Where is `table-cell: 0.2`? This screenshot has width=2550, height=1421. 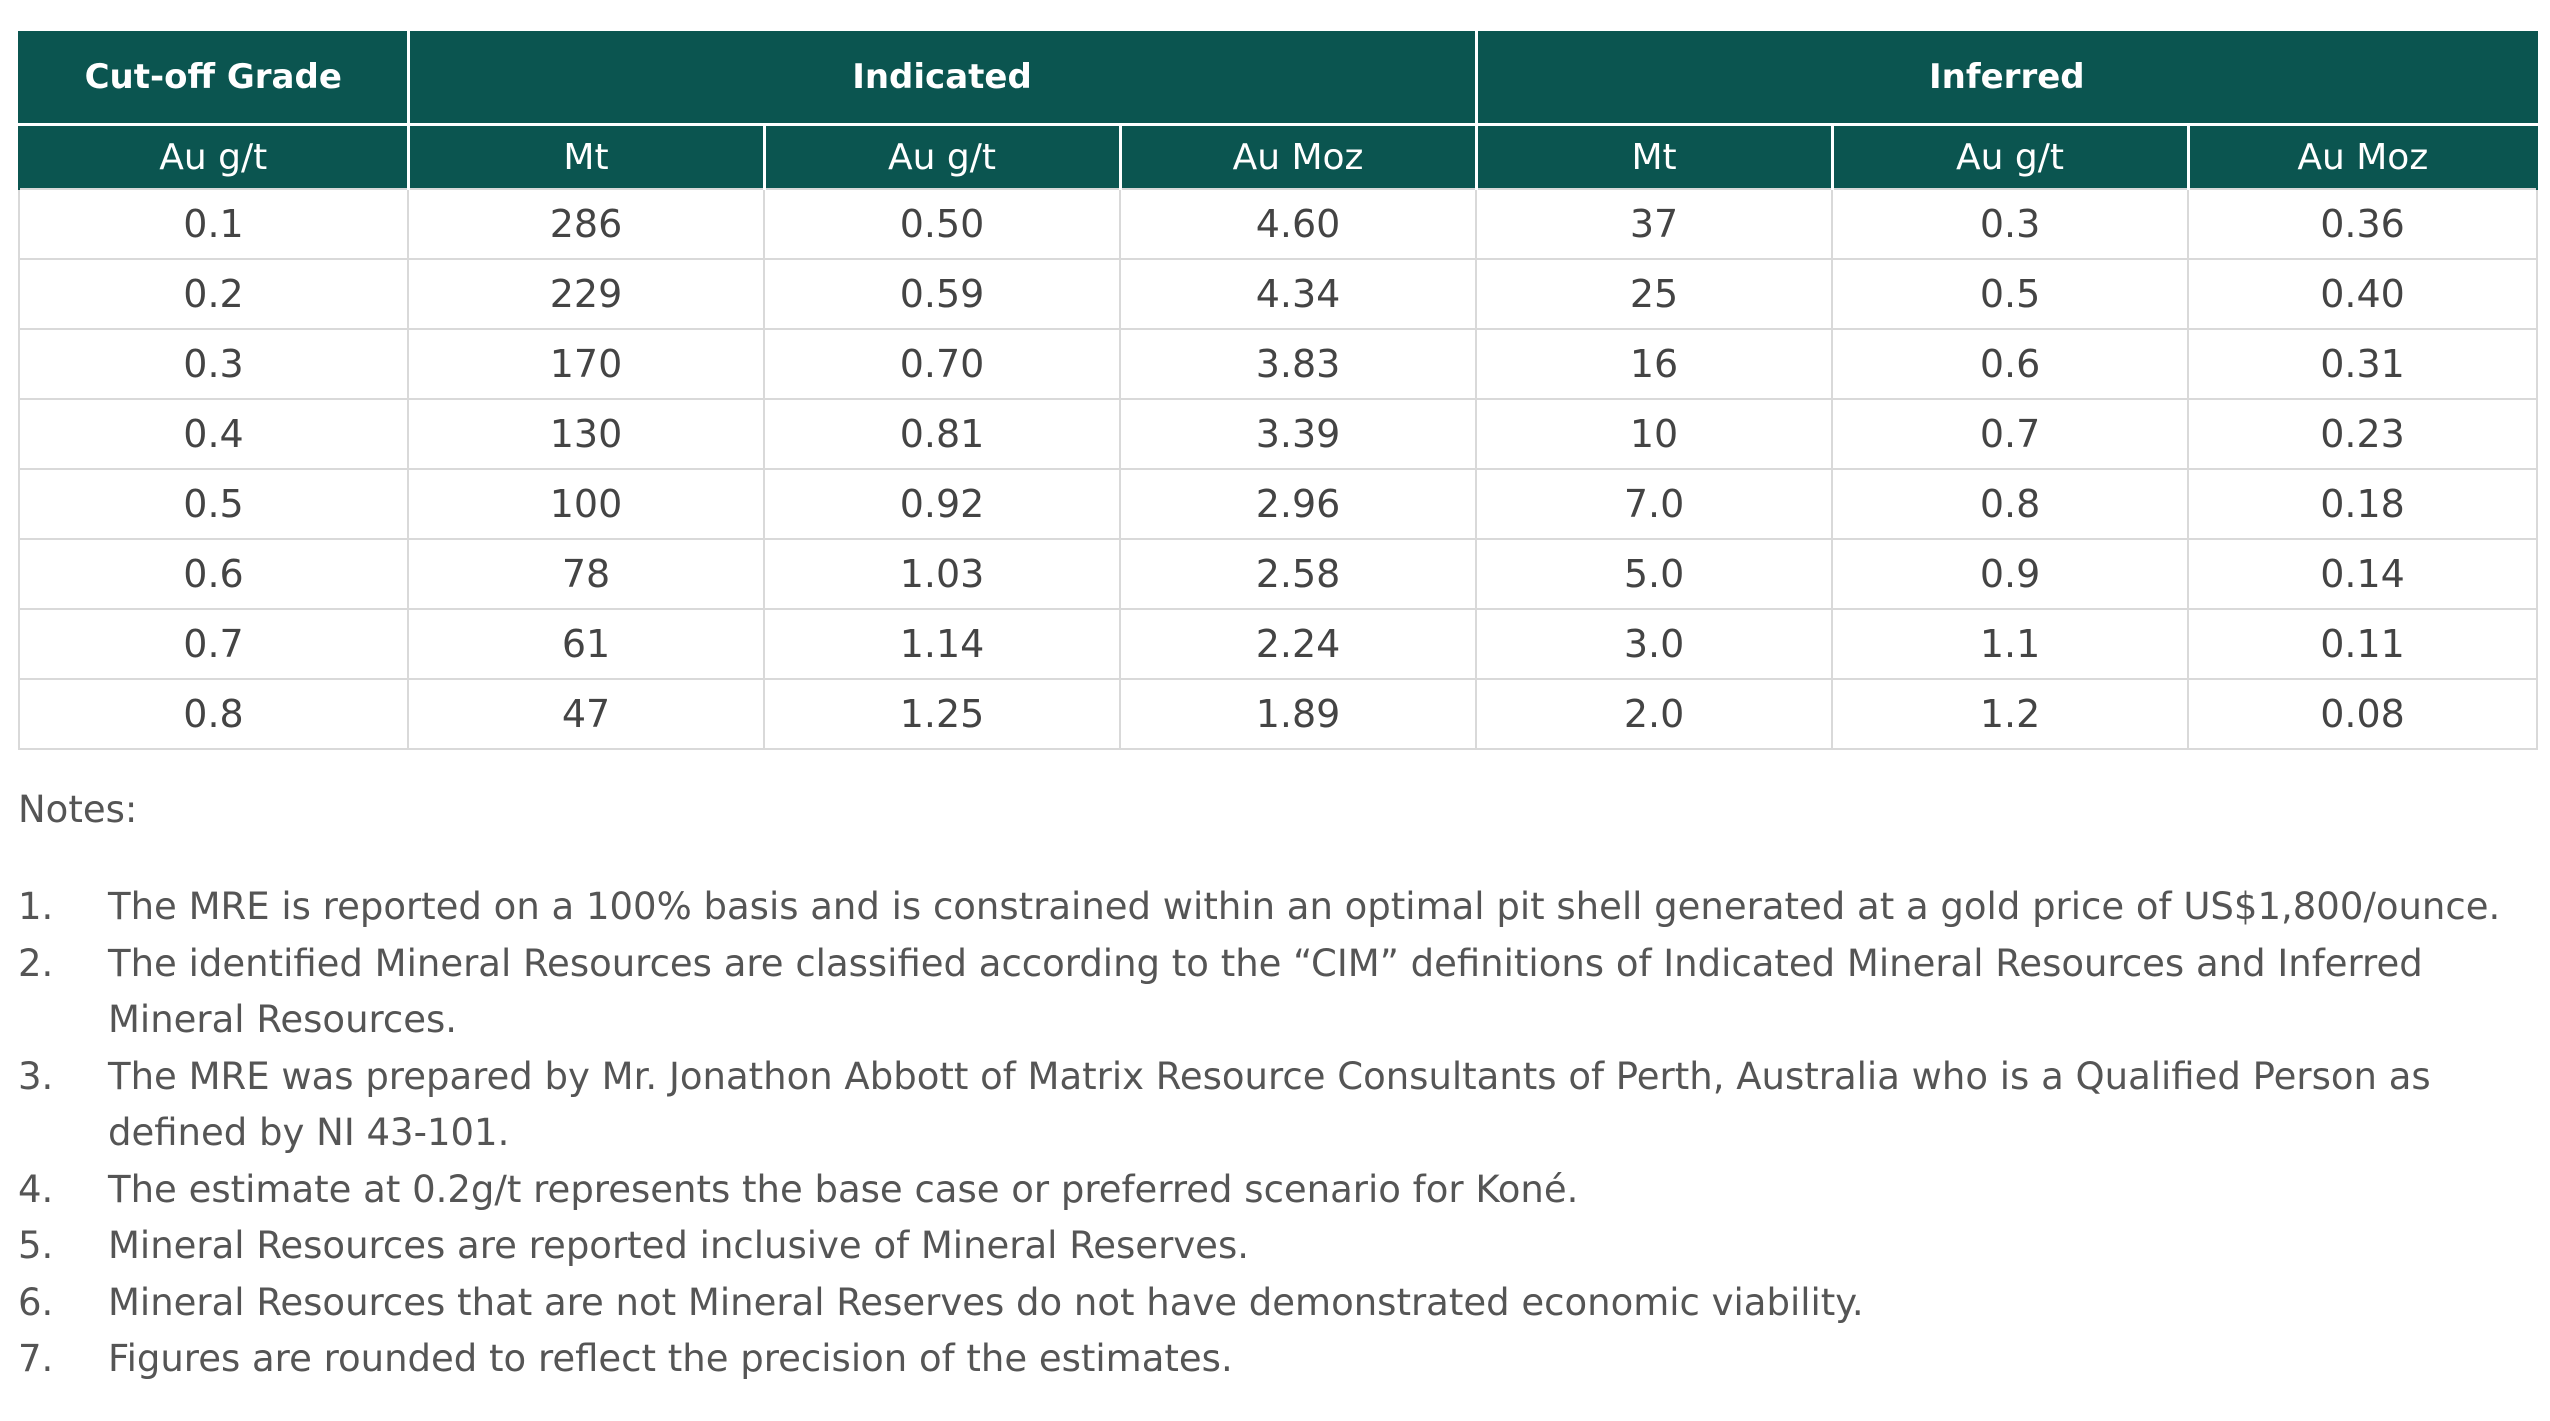 table-cell: 0.2 is located at coordinates (213, 294).